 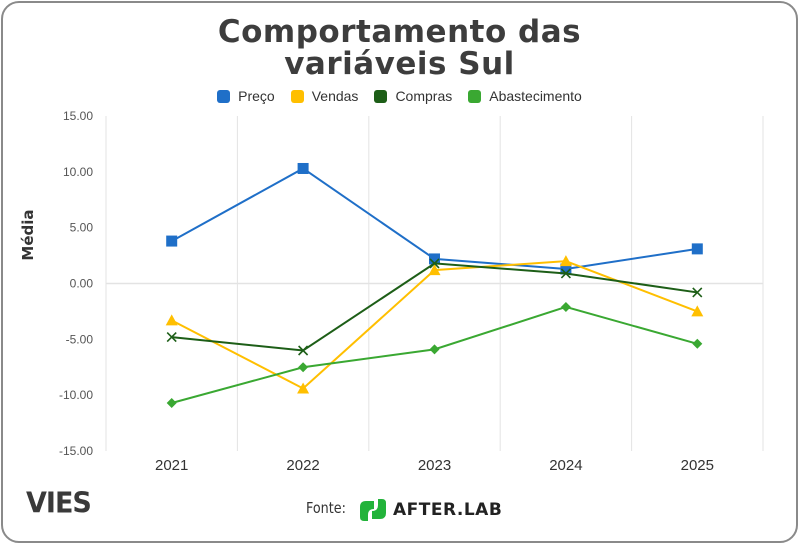 I want to click on x-tick-label: 2024, so click(x=565, y=465).